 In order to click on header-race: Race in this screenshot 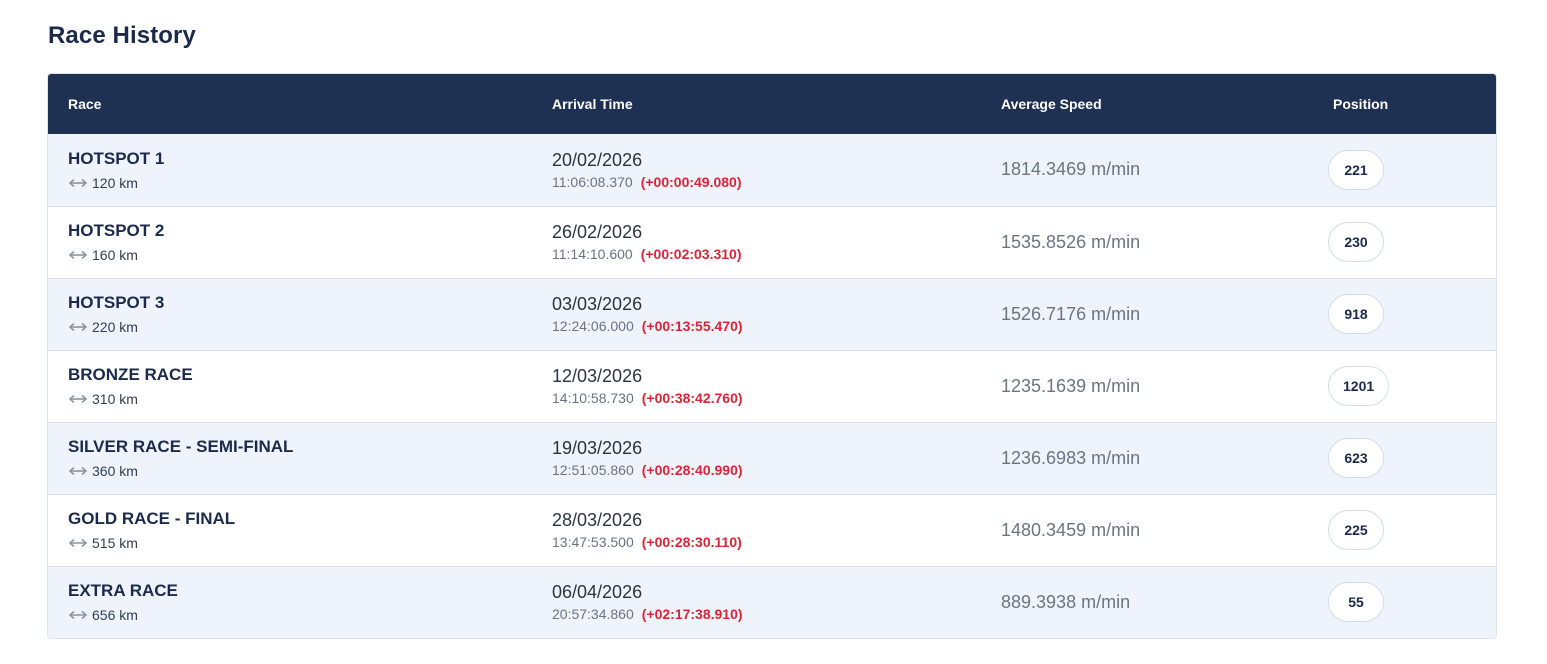, I will do `click(85, 104)`.